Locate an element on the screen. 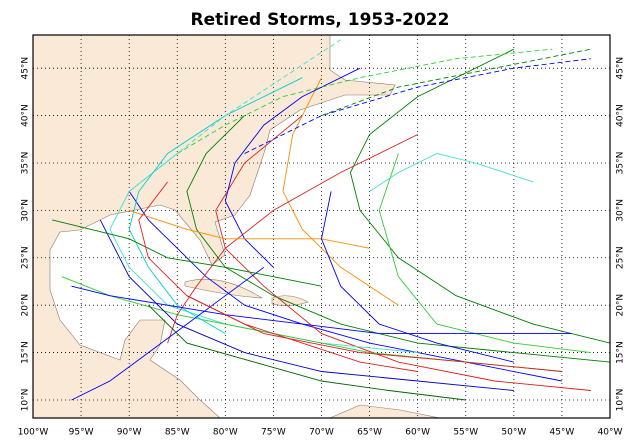 This screenshot has height=448, width=640. x-tick-label: 70°W is located at coordinates (321, 433).